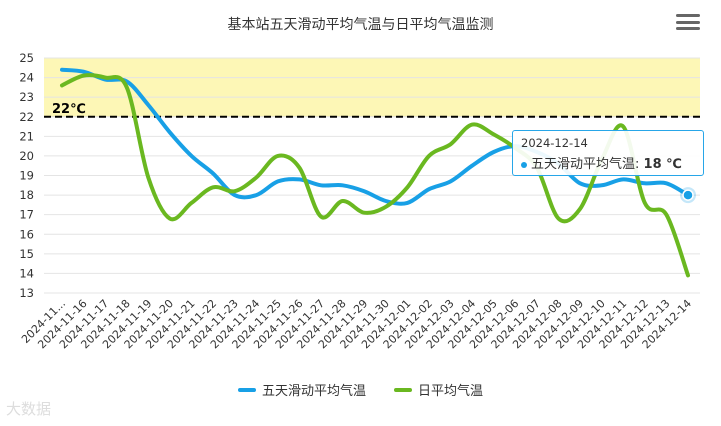  I want to click on legend-item: 日平均气温, so click(438, 389).